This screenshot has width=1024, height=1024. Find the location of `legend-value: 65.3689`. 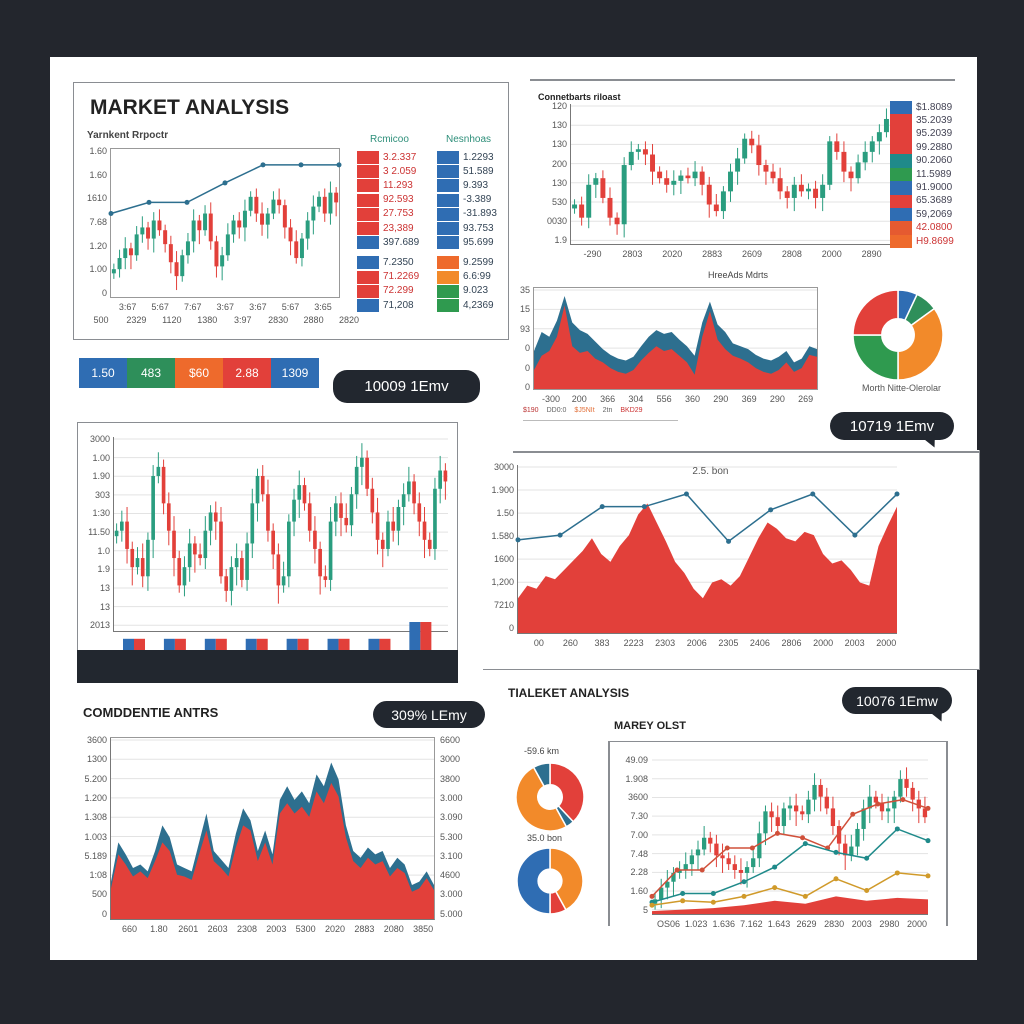

legend-value: 65.3689 is located at coordinates (934, 201).